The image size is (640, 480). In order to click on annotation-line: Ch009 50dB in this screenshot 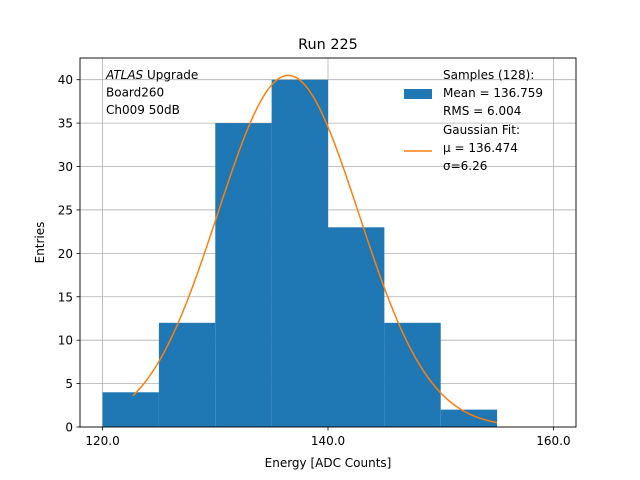, I will do `click(143, 110)`.